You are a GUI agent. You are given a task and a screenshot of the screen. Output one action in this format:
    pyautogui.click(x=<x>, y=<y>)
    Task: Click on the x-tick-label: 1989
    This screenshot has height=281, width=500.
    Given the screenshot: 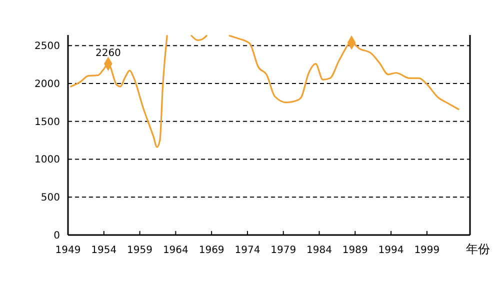 What is the action you would take?
    pyautogui.click(x=355, y=250)
    